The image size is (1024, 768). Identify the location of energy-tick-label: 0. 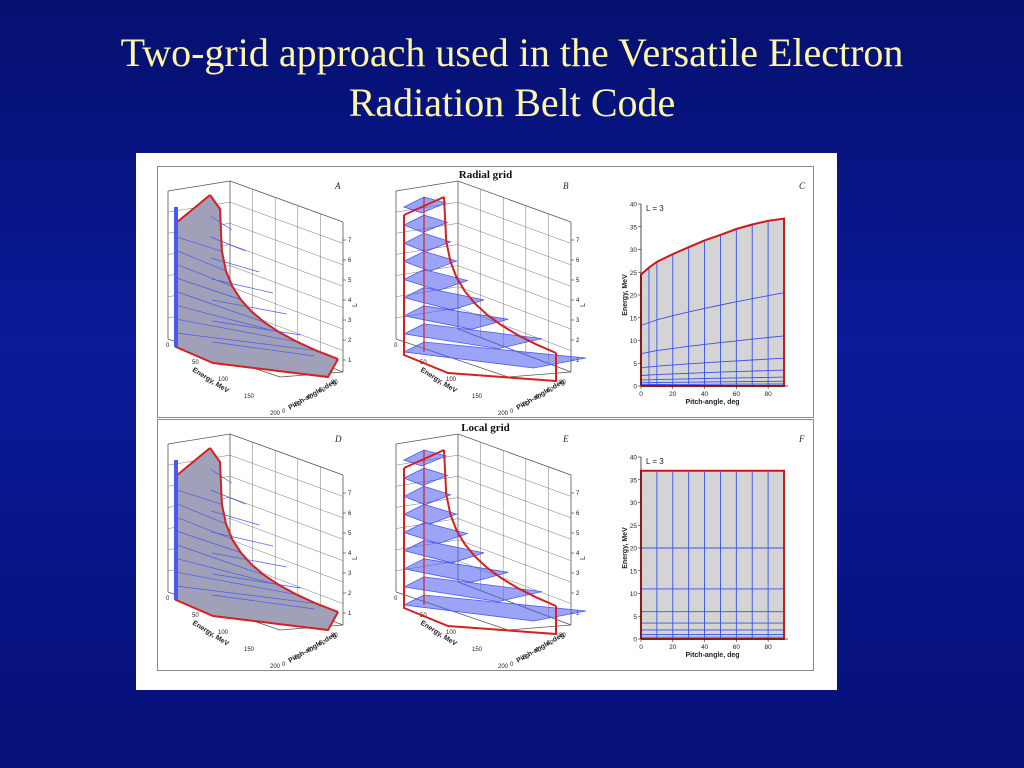
(168, 346).